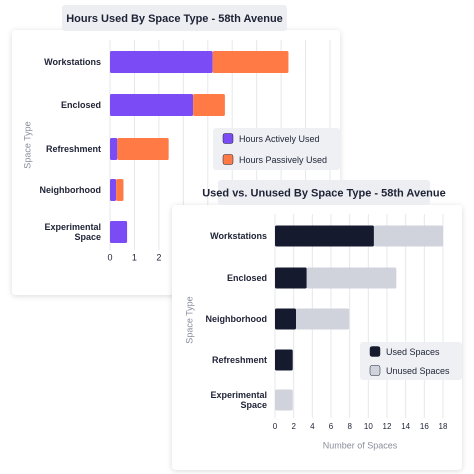  What do you see at coordinates (418, 371) in the screenshot?
I see `legend-label: Unused Spaces` at bounding box center [418, 371].